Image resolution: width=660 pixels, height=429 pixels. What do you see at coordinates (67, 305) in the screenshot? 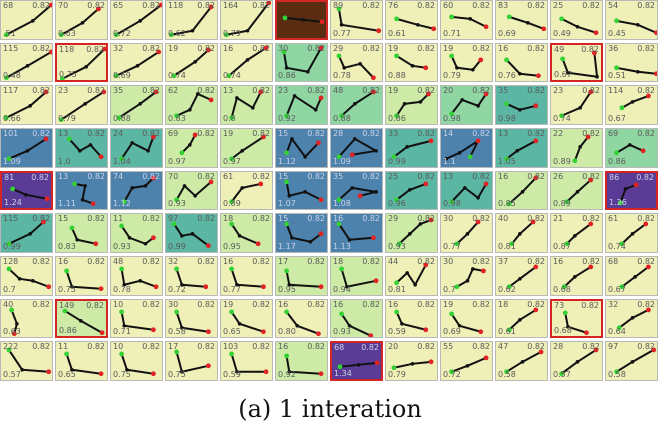
I see `tile-id-label: 149` at bounding box center [67, 305].